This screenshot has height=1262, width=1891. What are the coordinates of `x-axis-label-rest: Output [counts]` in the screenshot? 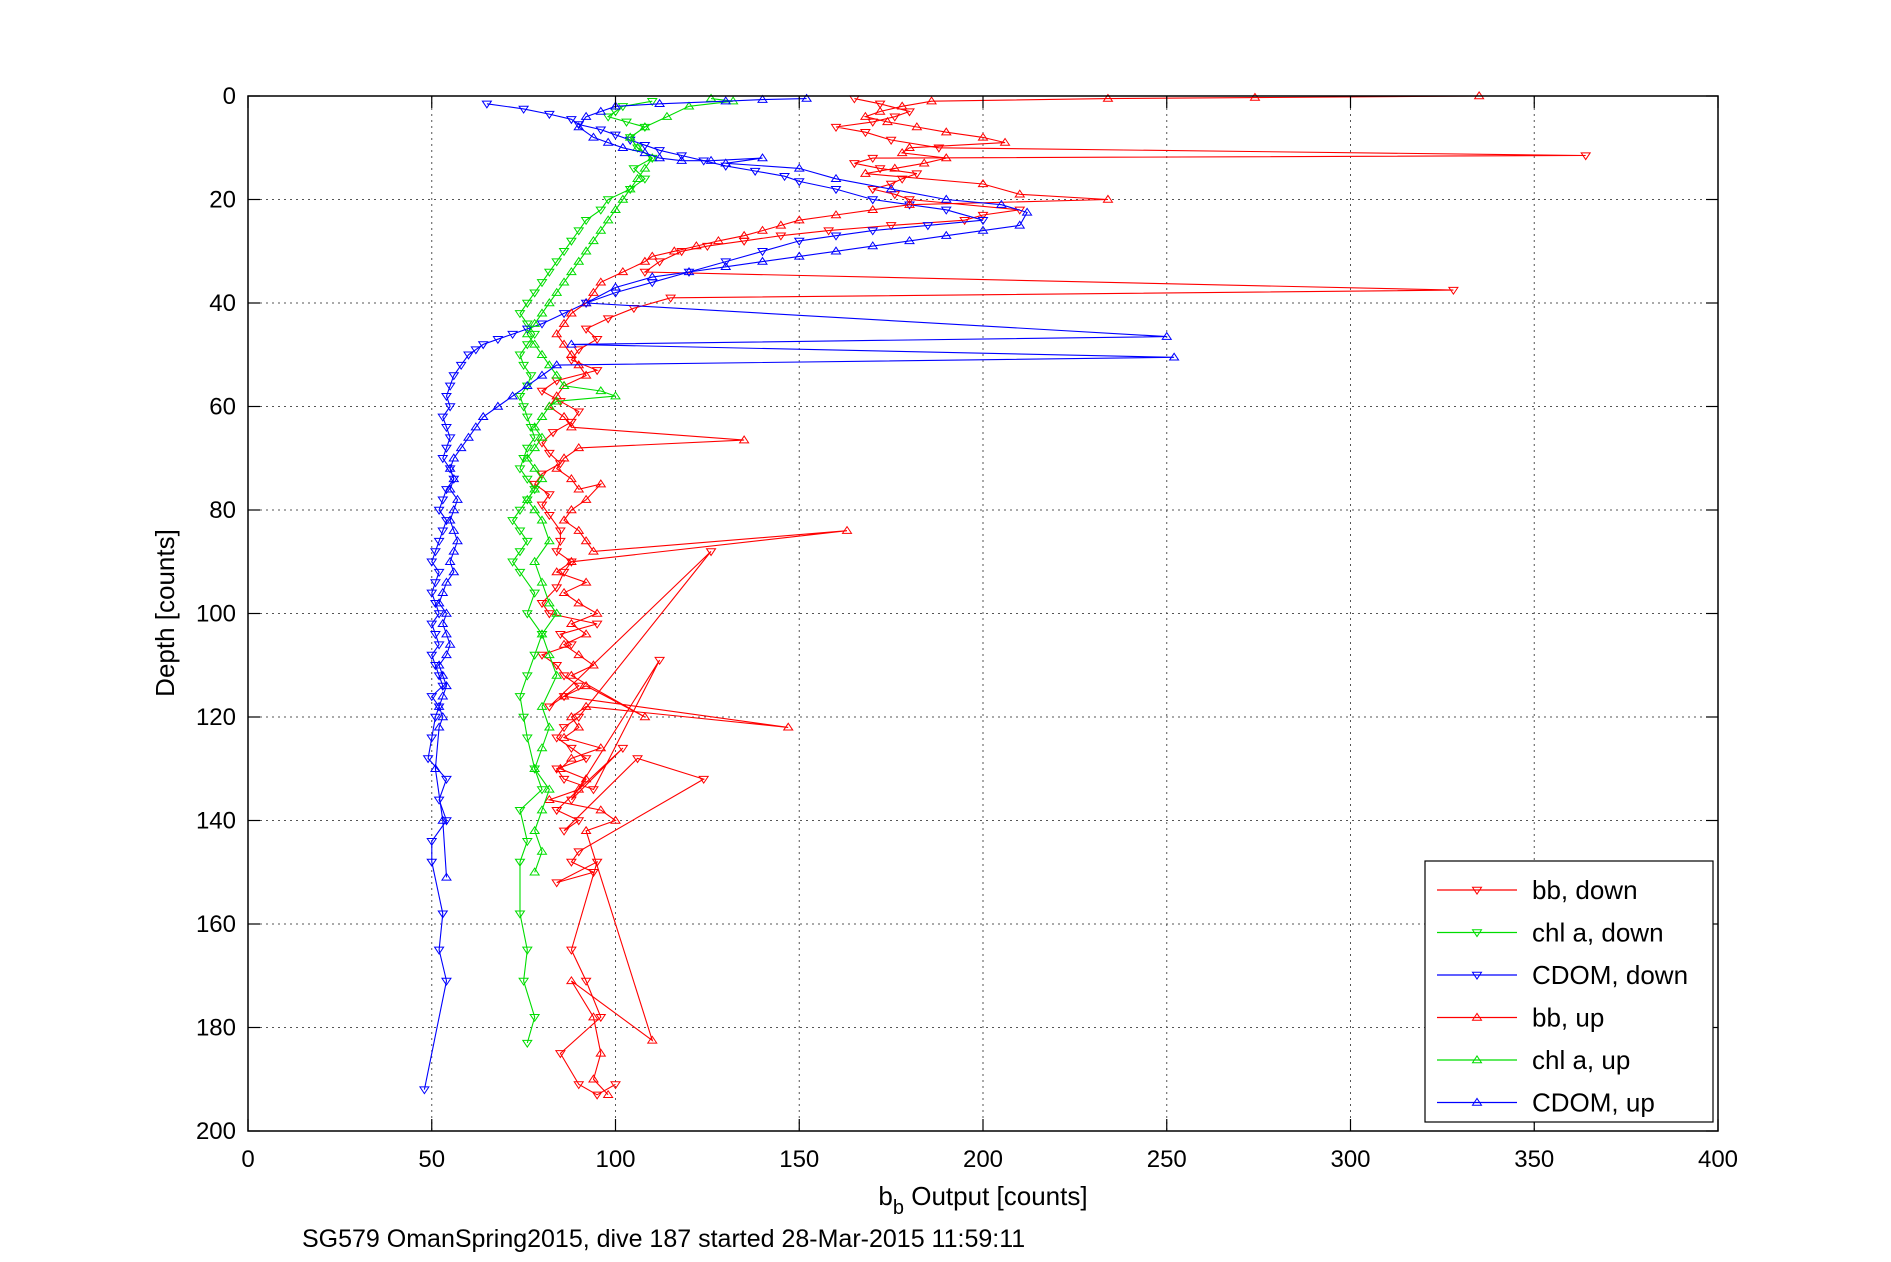 It's located at (996, 1196).